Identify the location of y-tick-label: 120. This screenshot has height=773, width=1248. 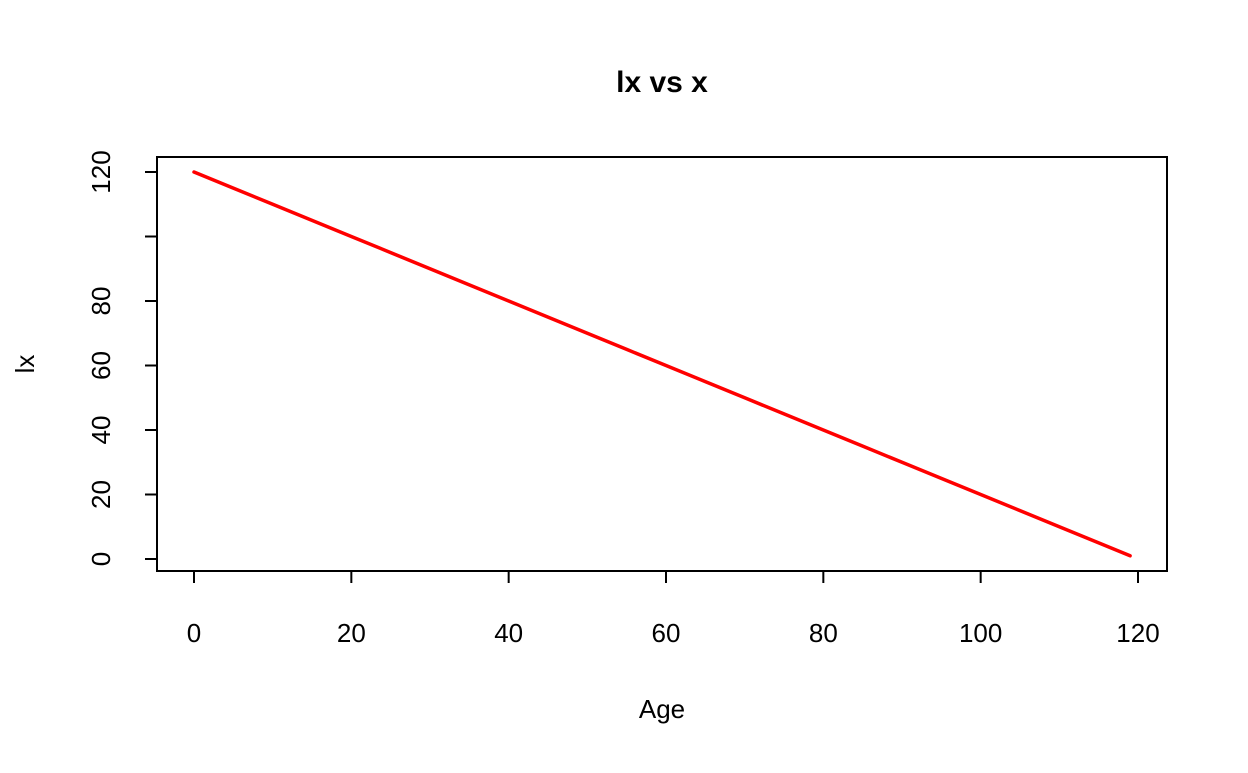
(101, 171).